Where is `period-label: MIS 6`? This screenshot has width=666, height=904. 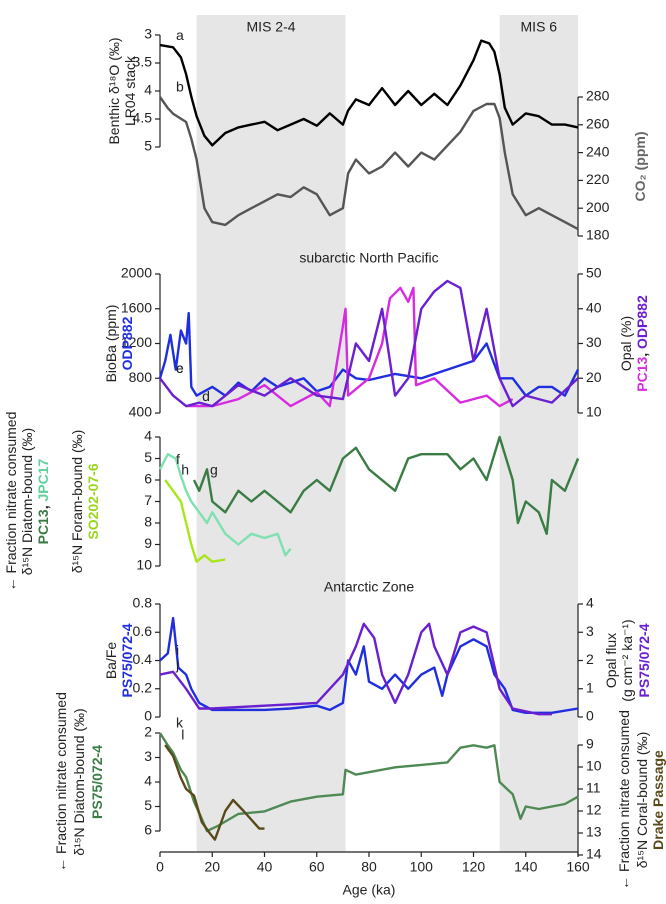 period-label: MIS 6 is located at coordinates (539, 27).